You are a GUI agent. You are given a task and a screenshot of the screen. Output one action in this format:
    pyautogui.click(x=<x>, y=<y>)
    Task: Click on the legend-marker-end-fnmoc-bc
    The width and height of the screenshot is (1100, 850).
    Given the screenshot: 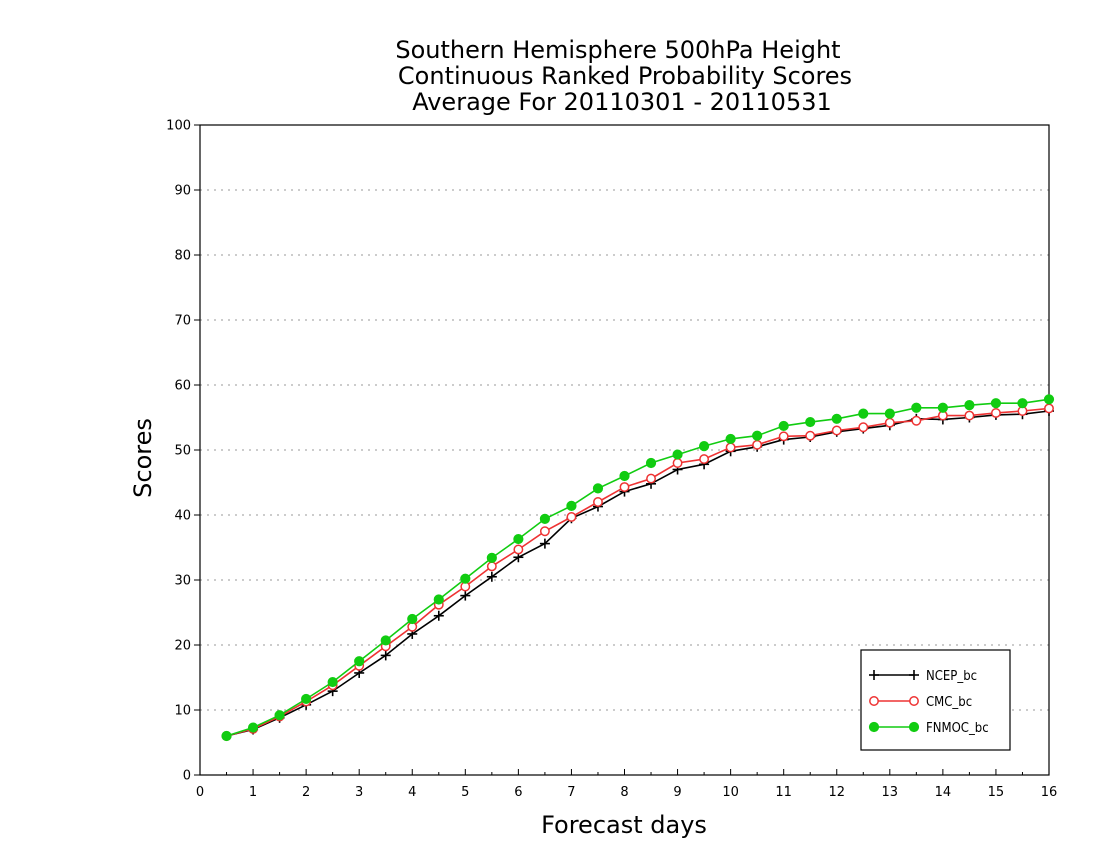 What is the action you would take?
    pyautogui.click(x=914, y=727)
    